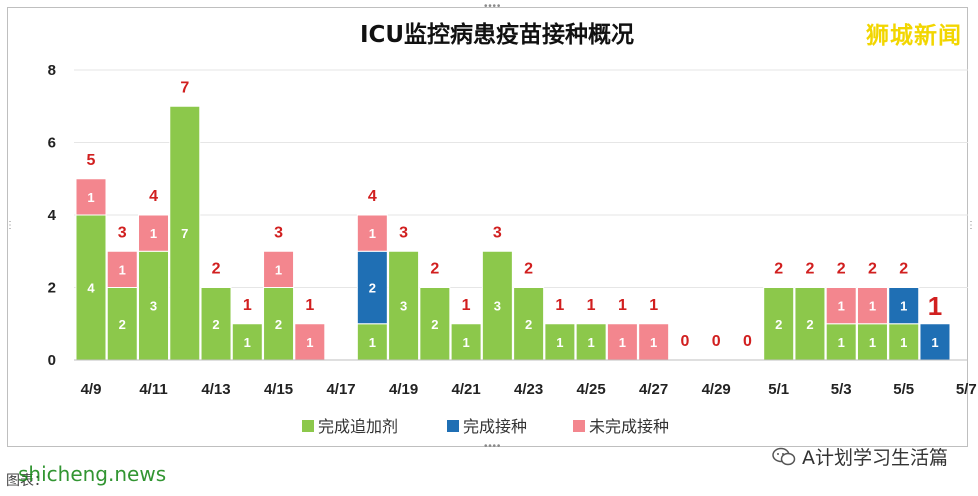 This screenshot has width=978, height=496. I want to click on y-tick-label: 6, so click(52, 143).